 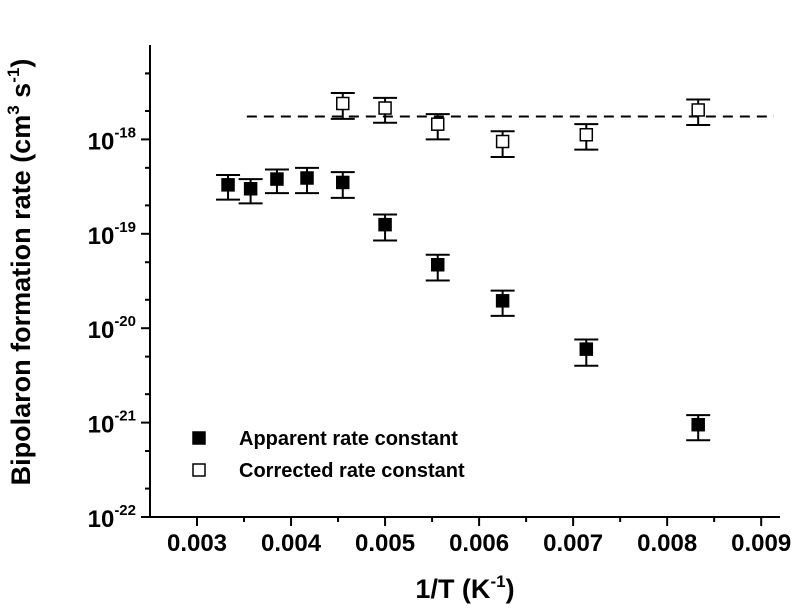 What do you see at coordinates (199, 470) in the screenshot?
I see `legend-marker-corrected` at bounding box center [199, 470].